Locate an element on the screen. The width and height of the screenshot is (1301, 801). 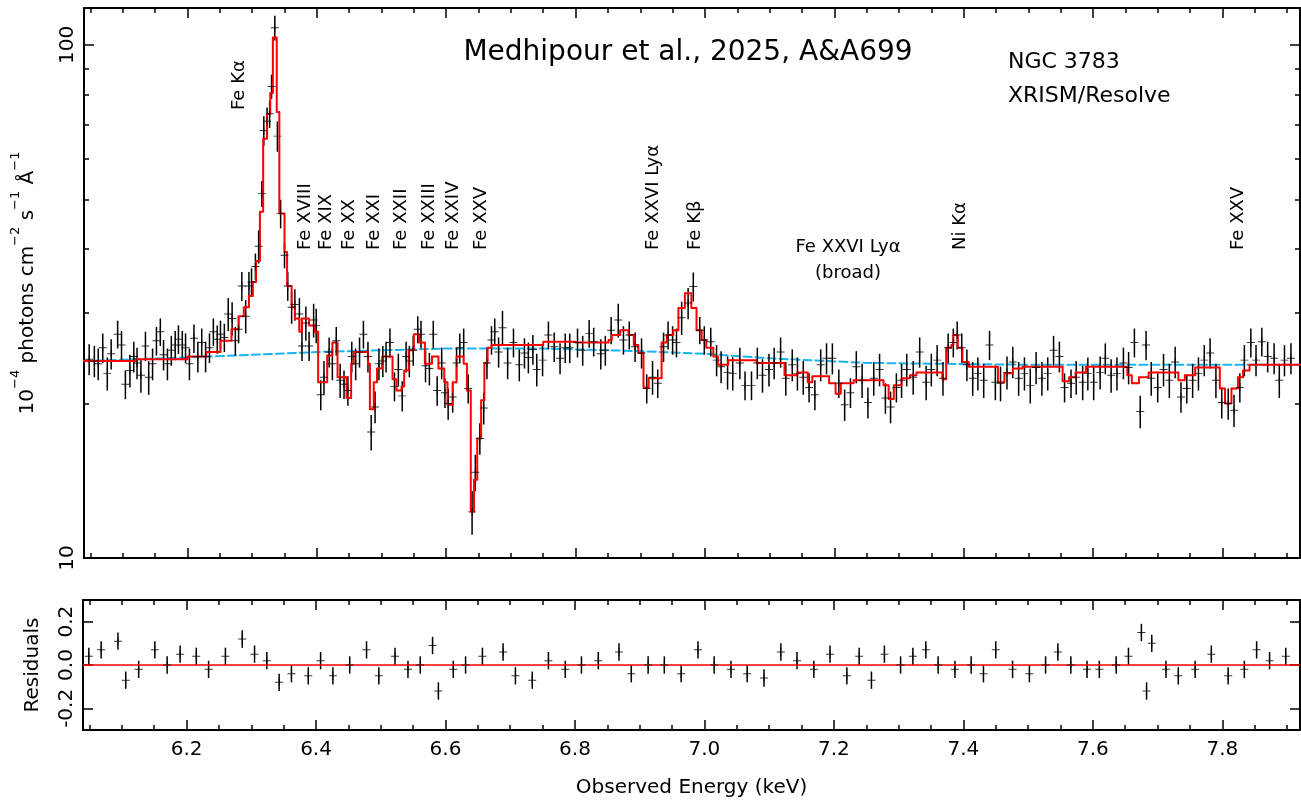
x-tick-label: 6.6 is located at coordinates (445, 748).